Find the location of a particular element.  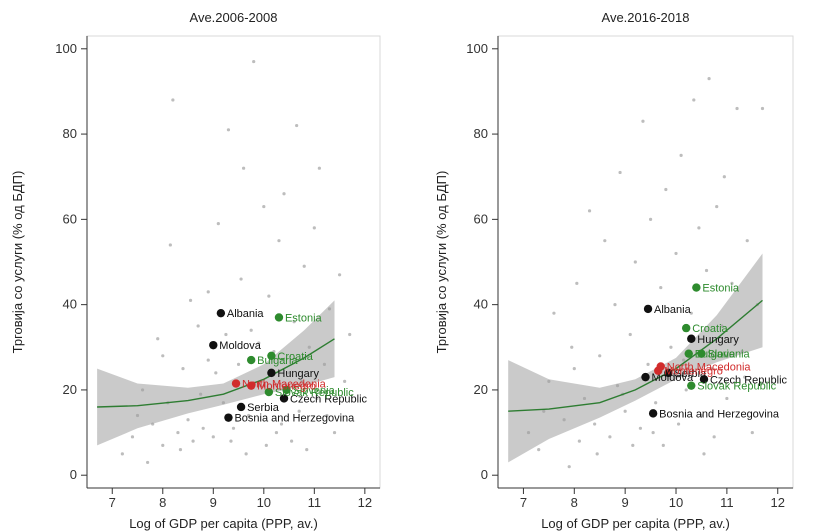

country-label: Montenegro is located at coordinates (693, 372).